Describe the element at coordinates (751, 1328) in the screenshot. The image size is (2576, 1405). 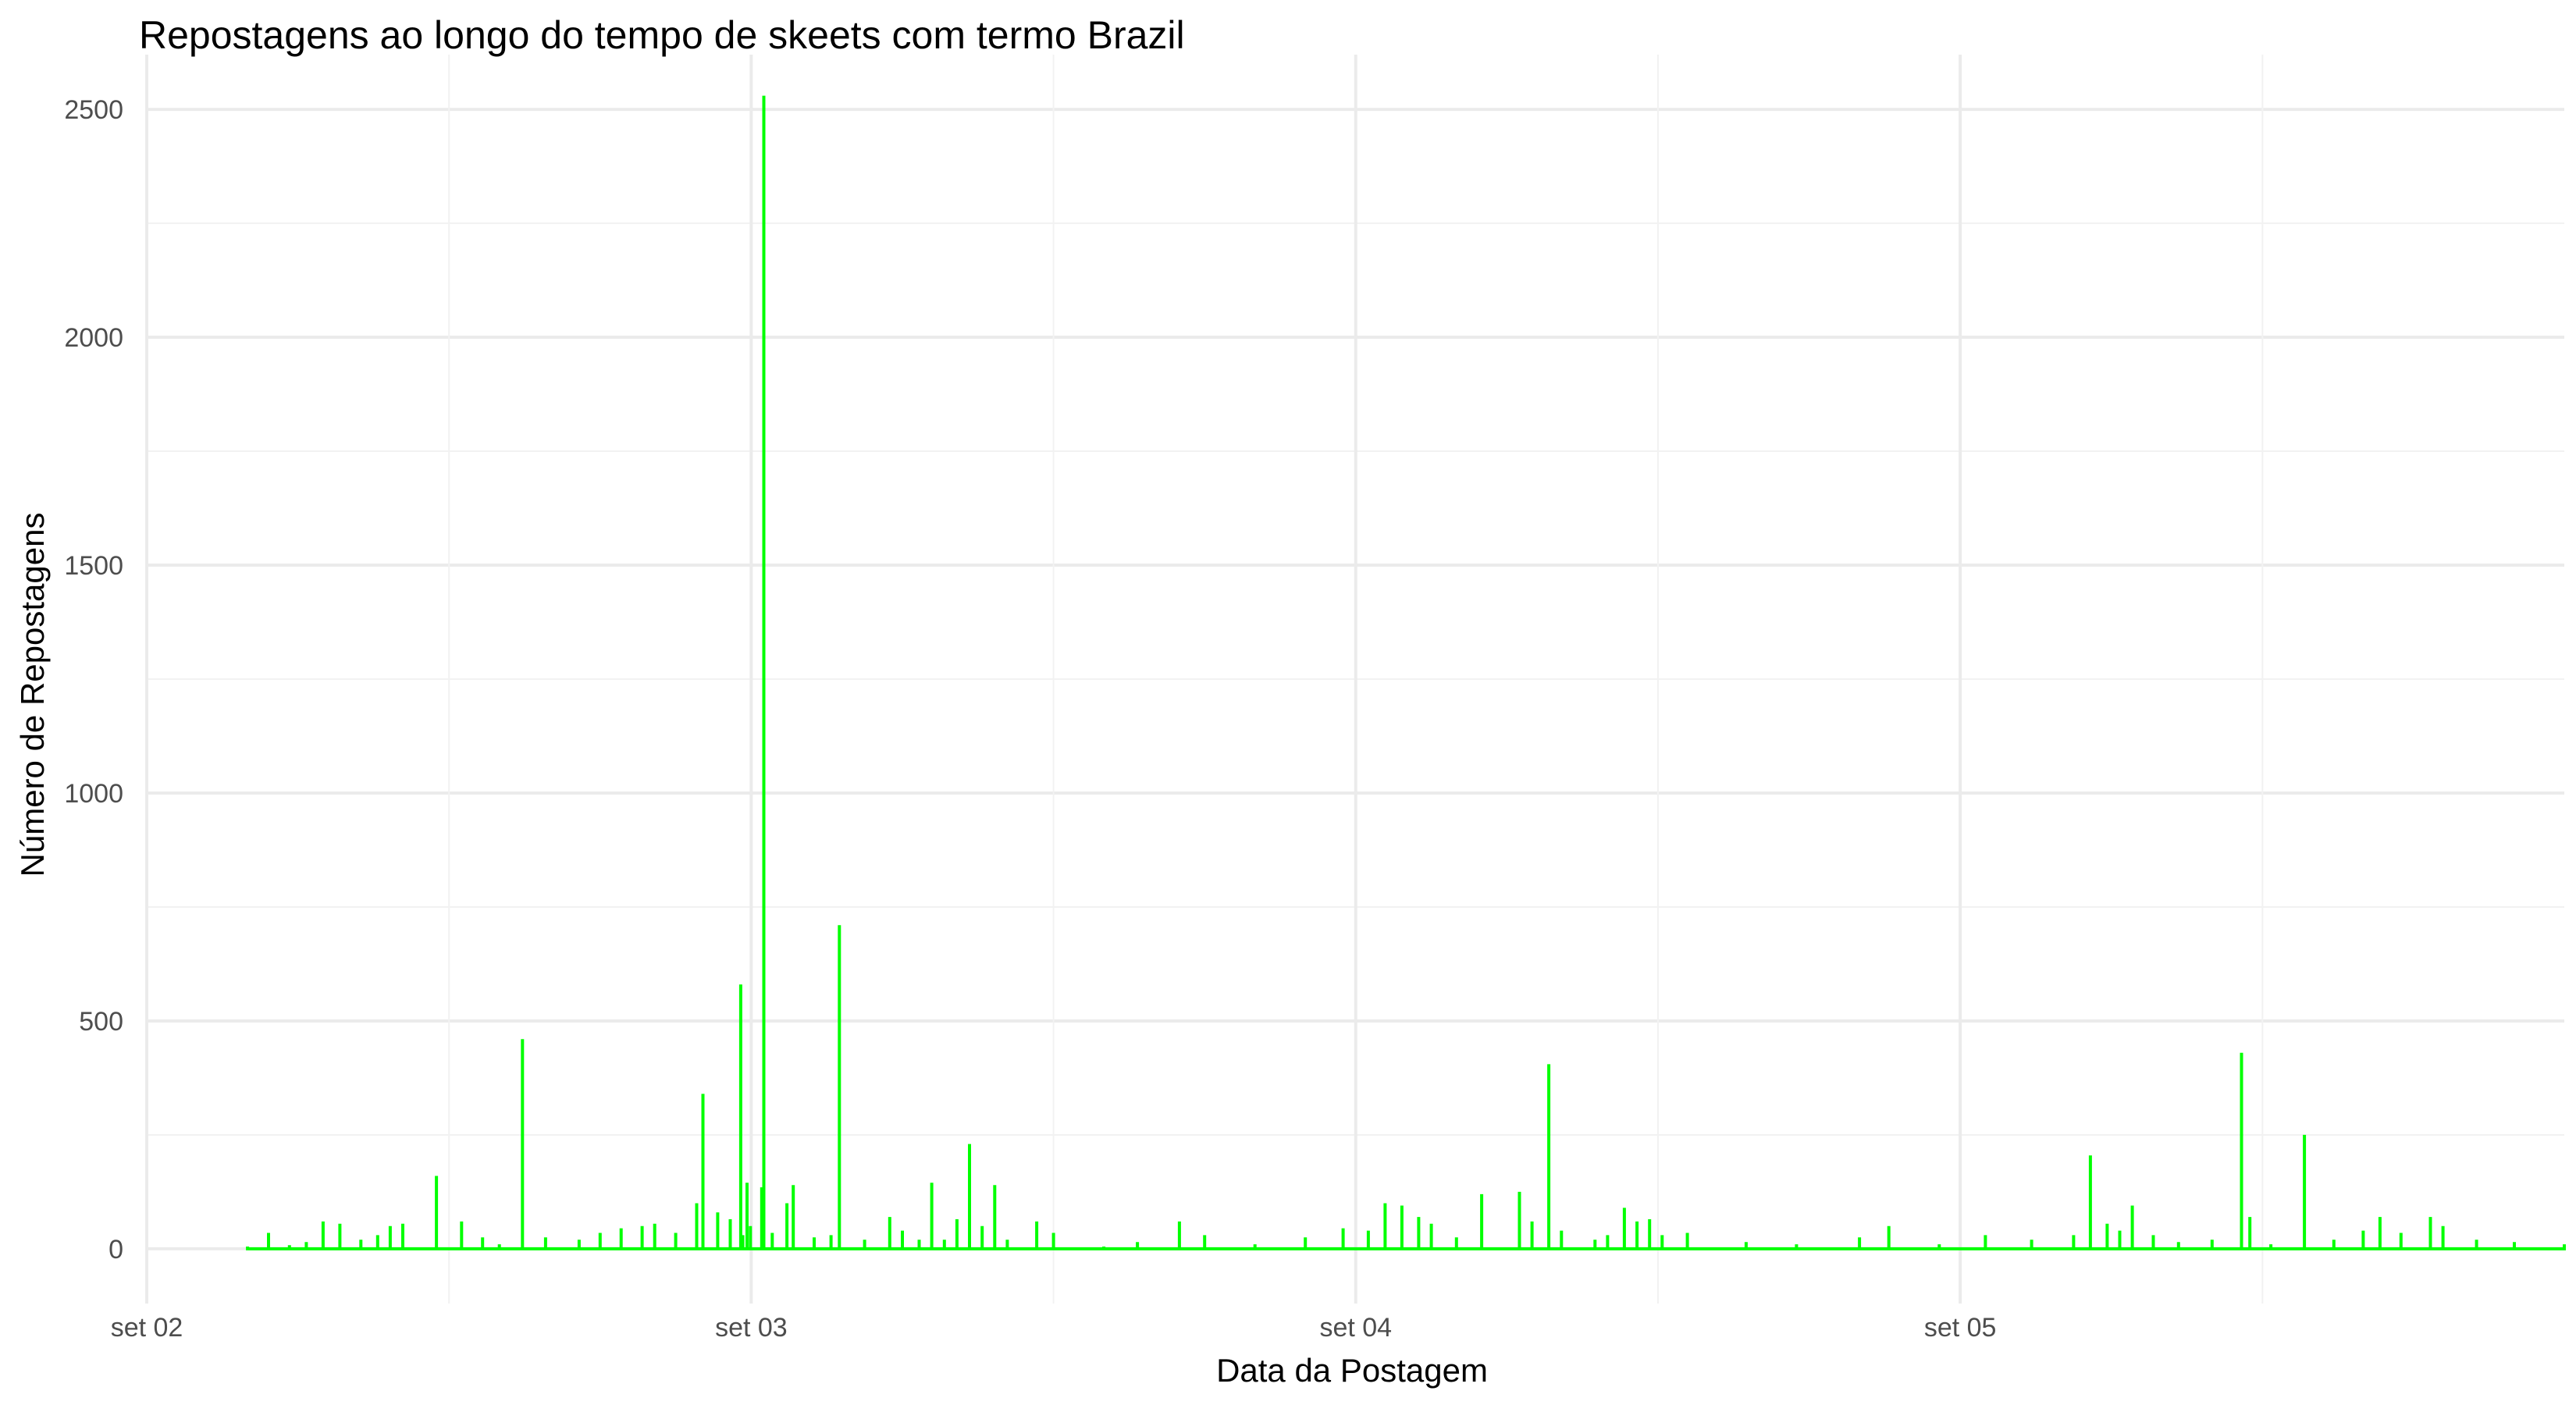
I see `x-tick-label: set 03` at that location.